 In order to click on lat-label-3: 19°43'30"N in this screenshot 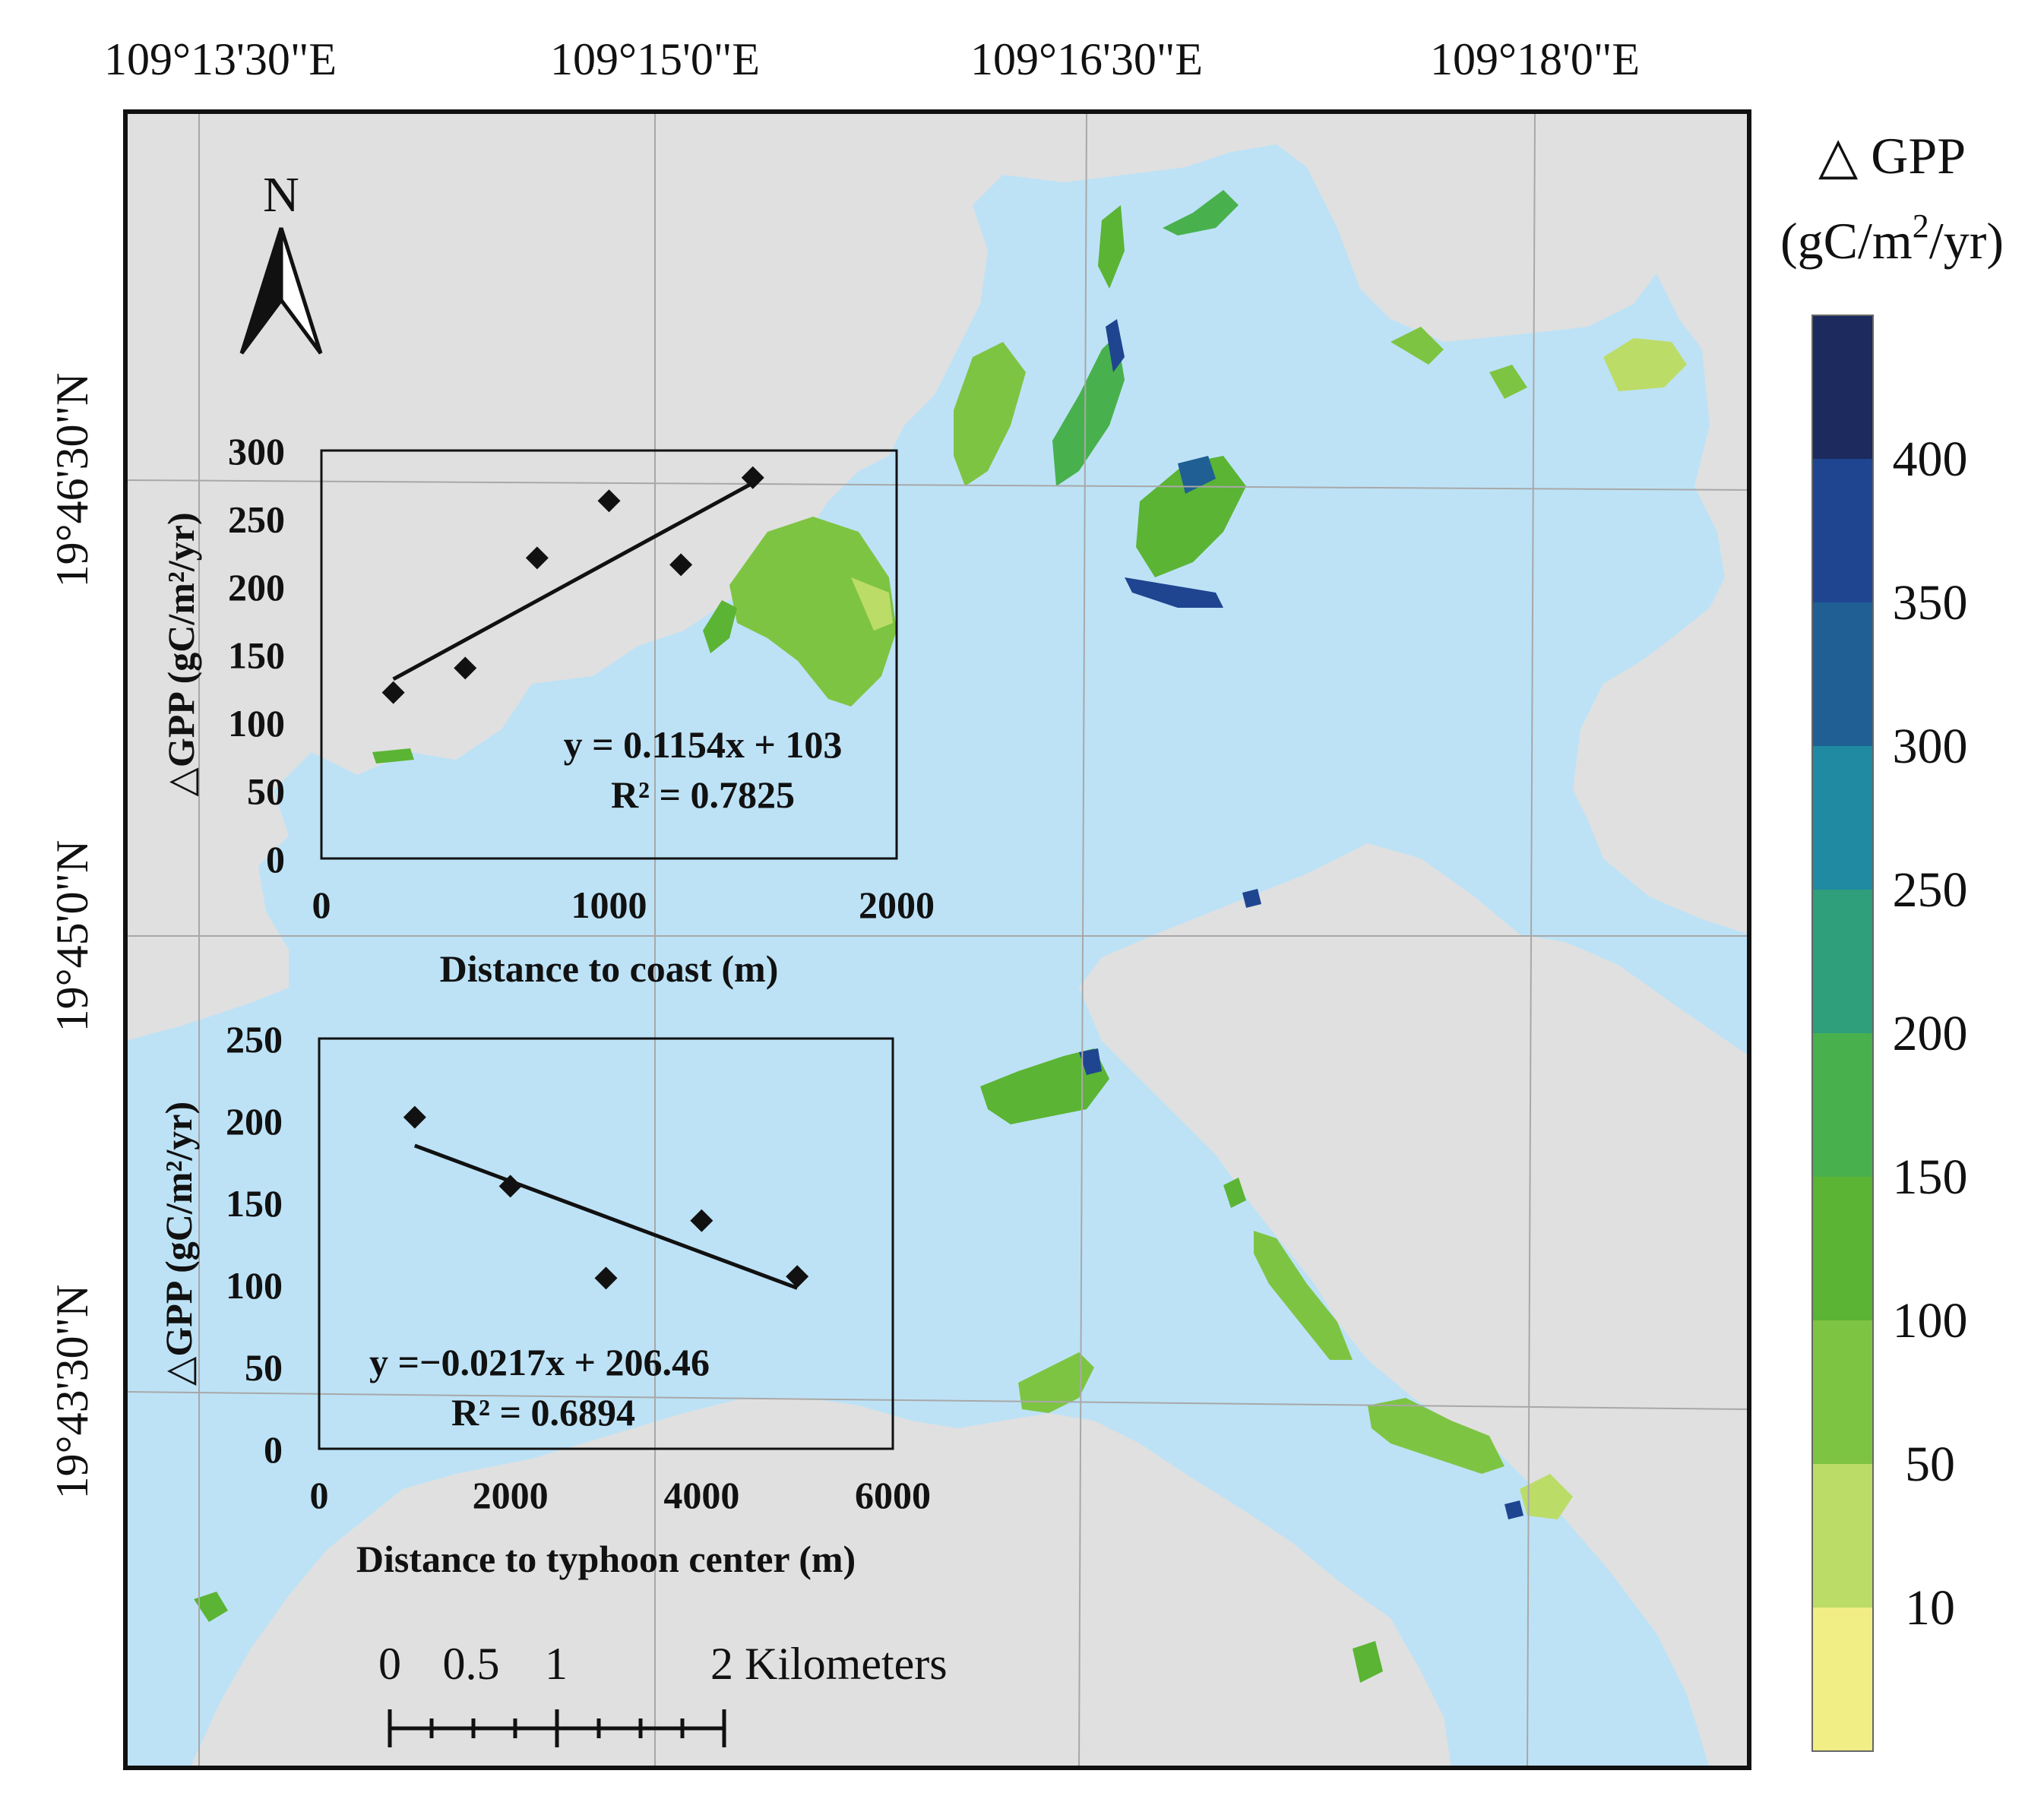, I will do `click(72, 1392)`.